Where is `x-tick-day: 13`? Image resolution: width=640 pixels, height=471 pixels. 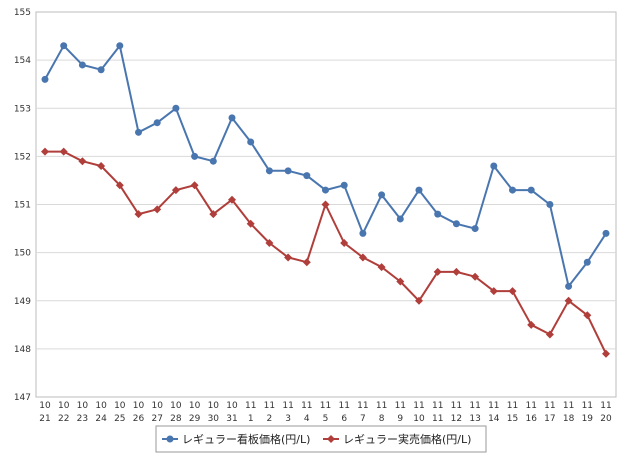 x-tick-day: 13 is located at coordinates (474, 419).